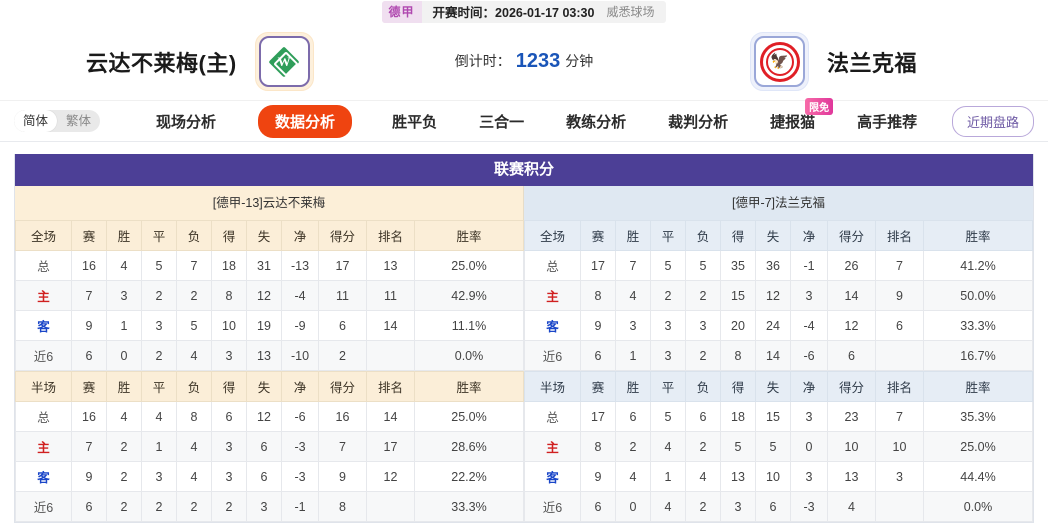 The width and height of the screenshot is (1048, 523). Describe the element at coordinates (284, 62) in the screenshot. I see `bremen-diamond-icon: W` at that location.